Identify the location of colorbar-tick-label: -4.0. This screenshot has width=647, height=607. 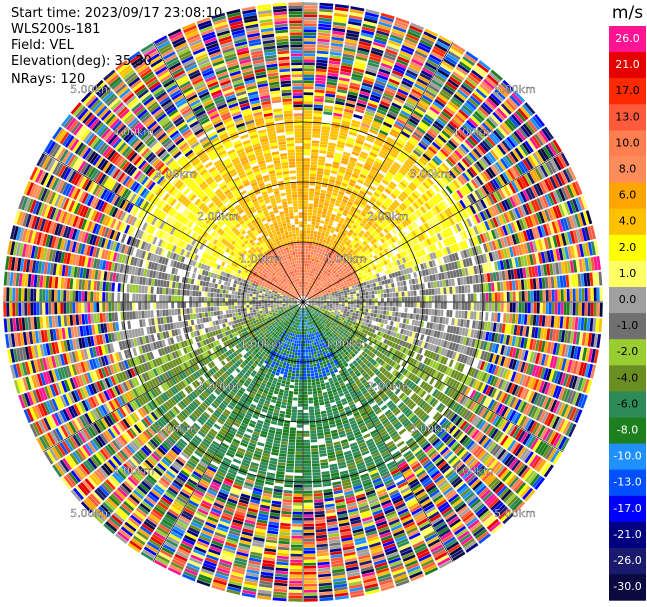
(627, 377).